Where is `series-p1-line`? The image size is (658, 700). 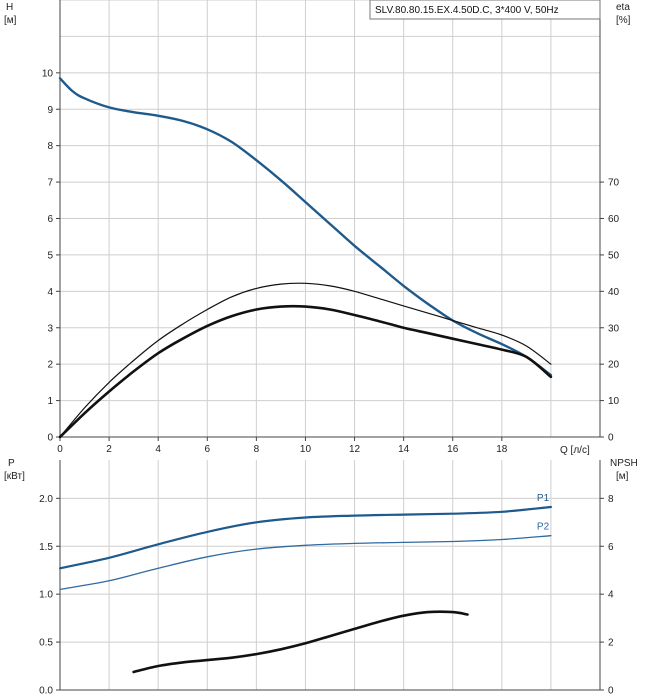
series-p1-line is located at coordinates (305, 537).